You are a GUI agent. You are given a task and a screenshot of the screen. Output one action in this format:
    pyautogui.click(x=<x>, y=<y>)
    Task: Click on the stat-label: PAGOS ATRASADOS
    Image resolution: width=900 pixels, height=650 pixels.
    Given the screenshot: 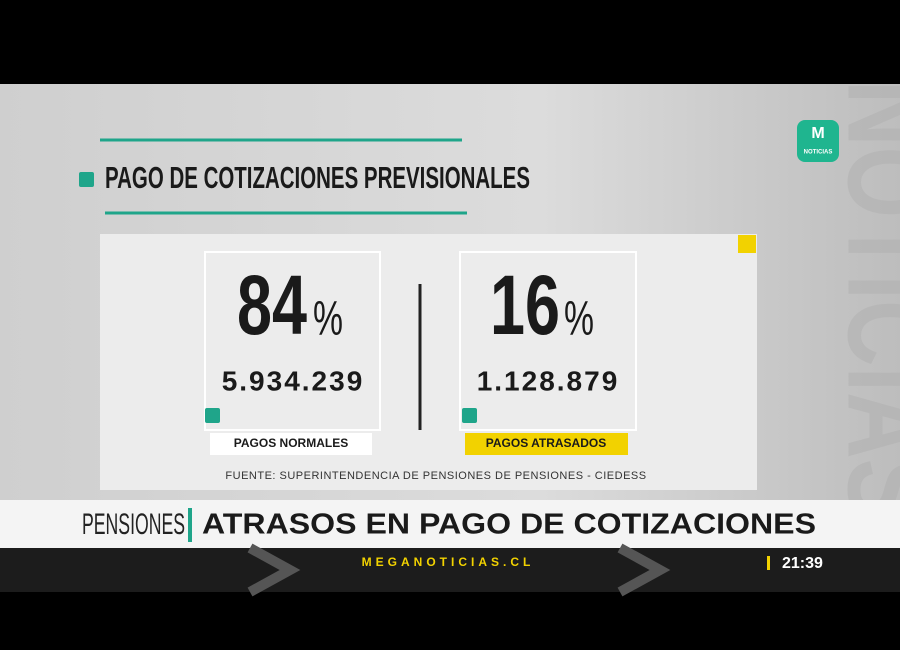 What is the action you would take?
    pyautogui.click(x=546, y=443)
    